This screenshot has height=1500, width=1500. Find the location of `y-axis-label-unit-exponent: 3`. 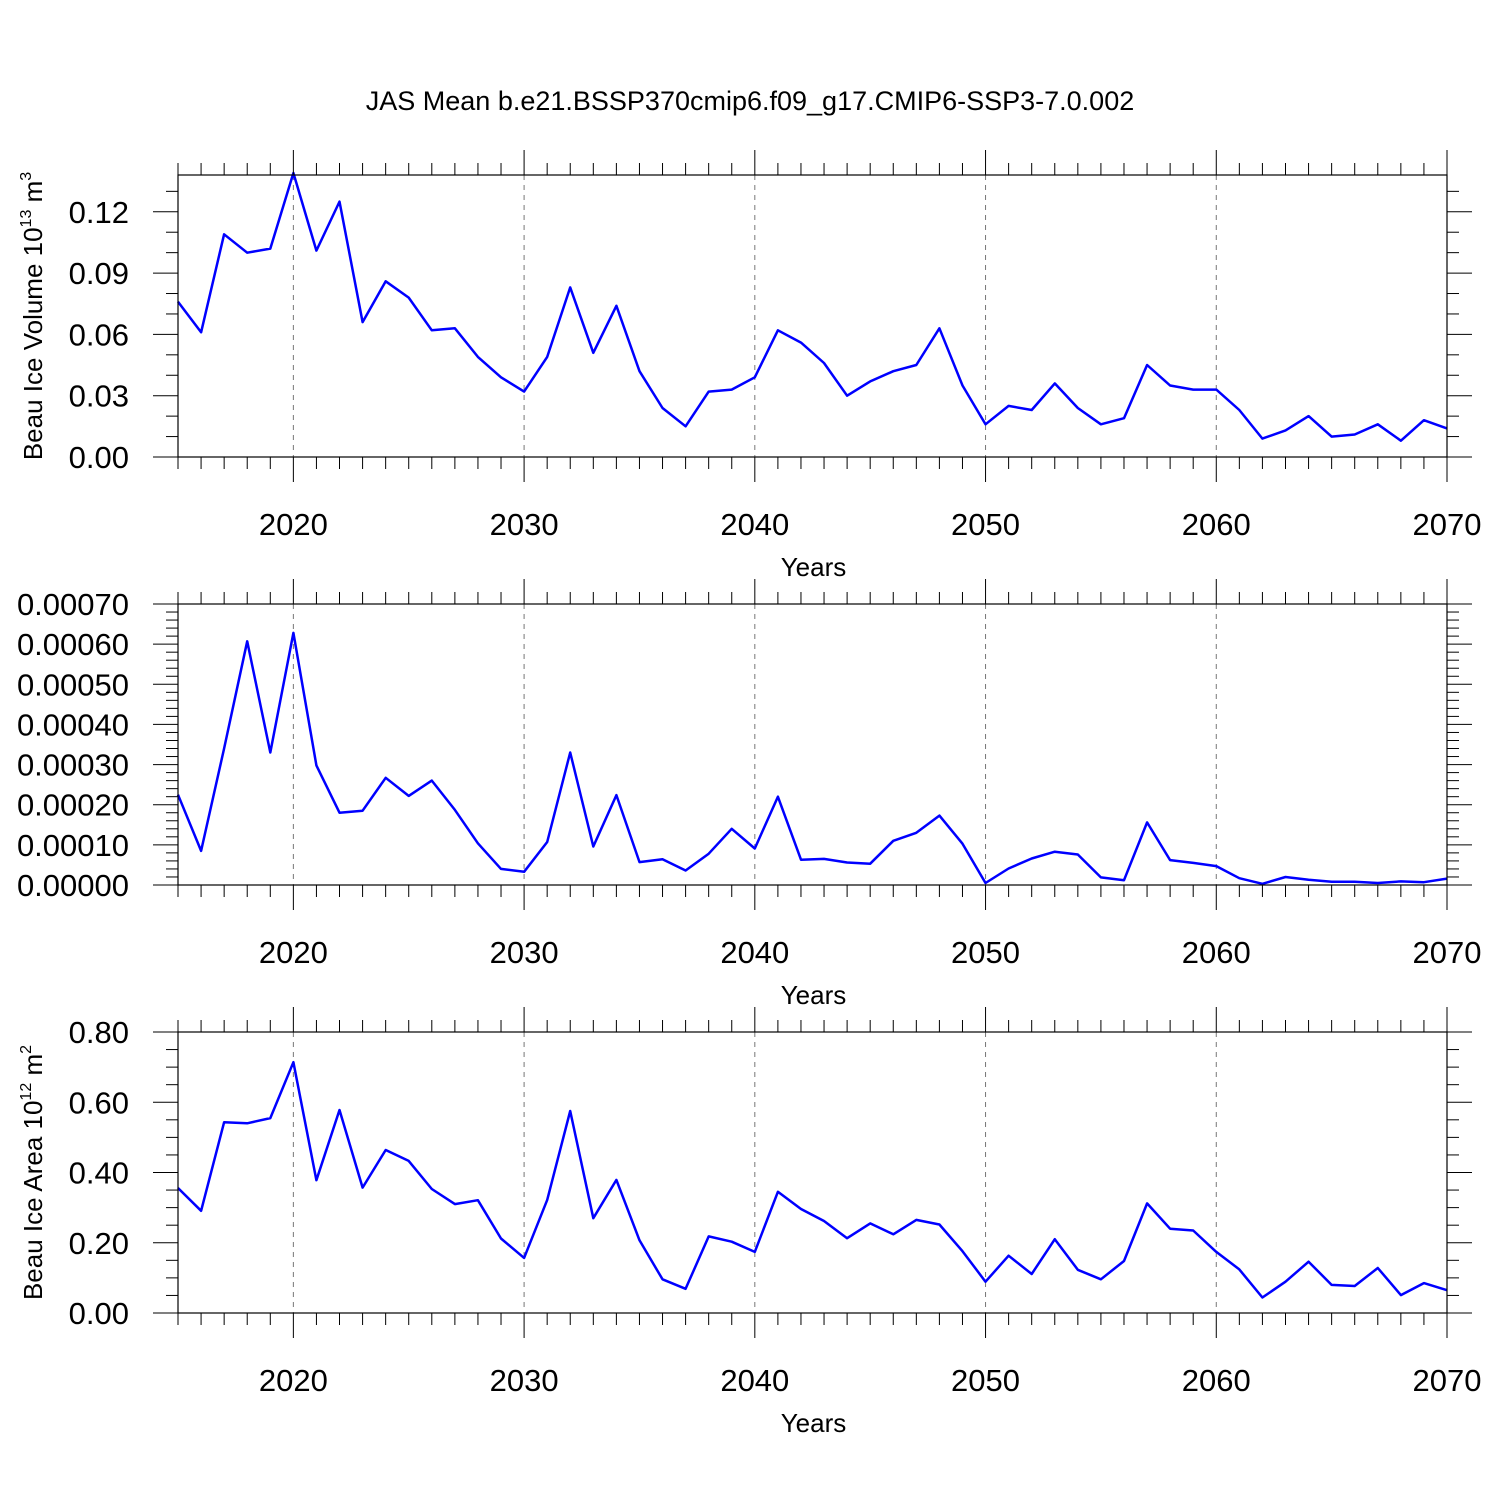

y-axis-label-unit-exponent: 3 is located at coordinates (26, 176).